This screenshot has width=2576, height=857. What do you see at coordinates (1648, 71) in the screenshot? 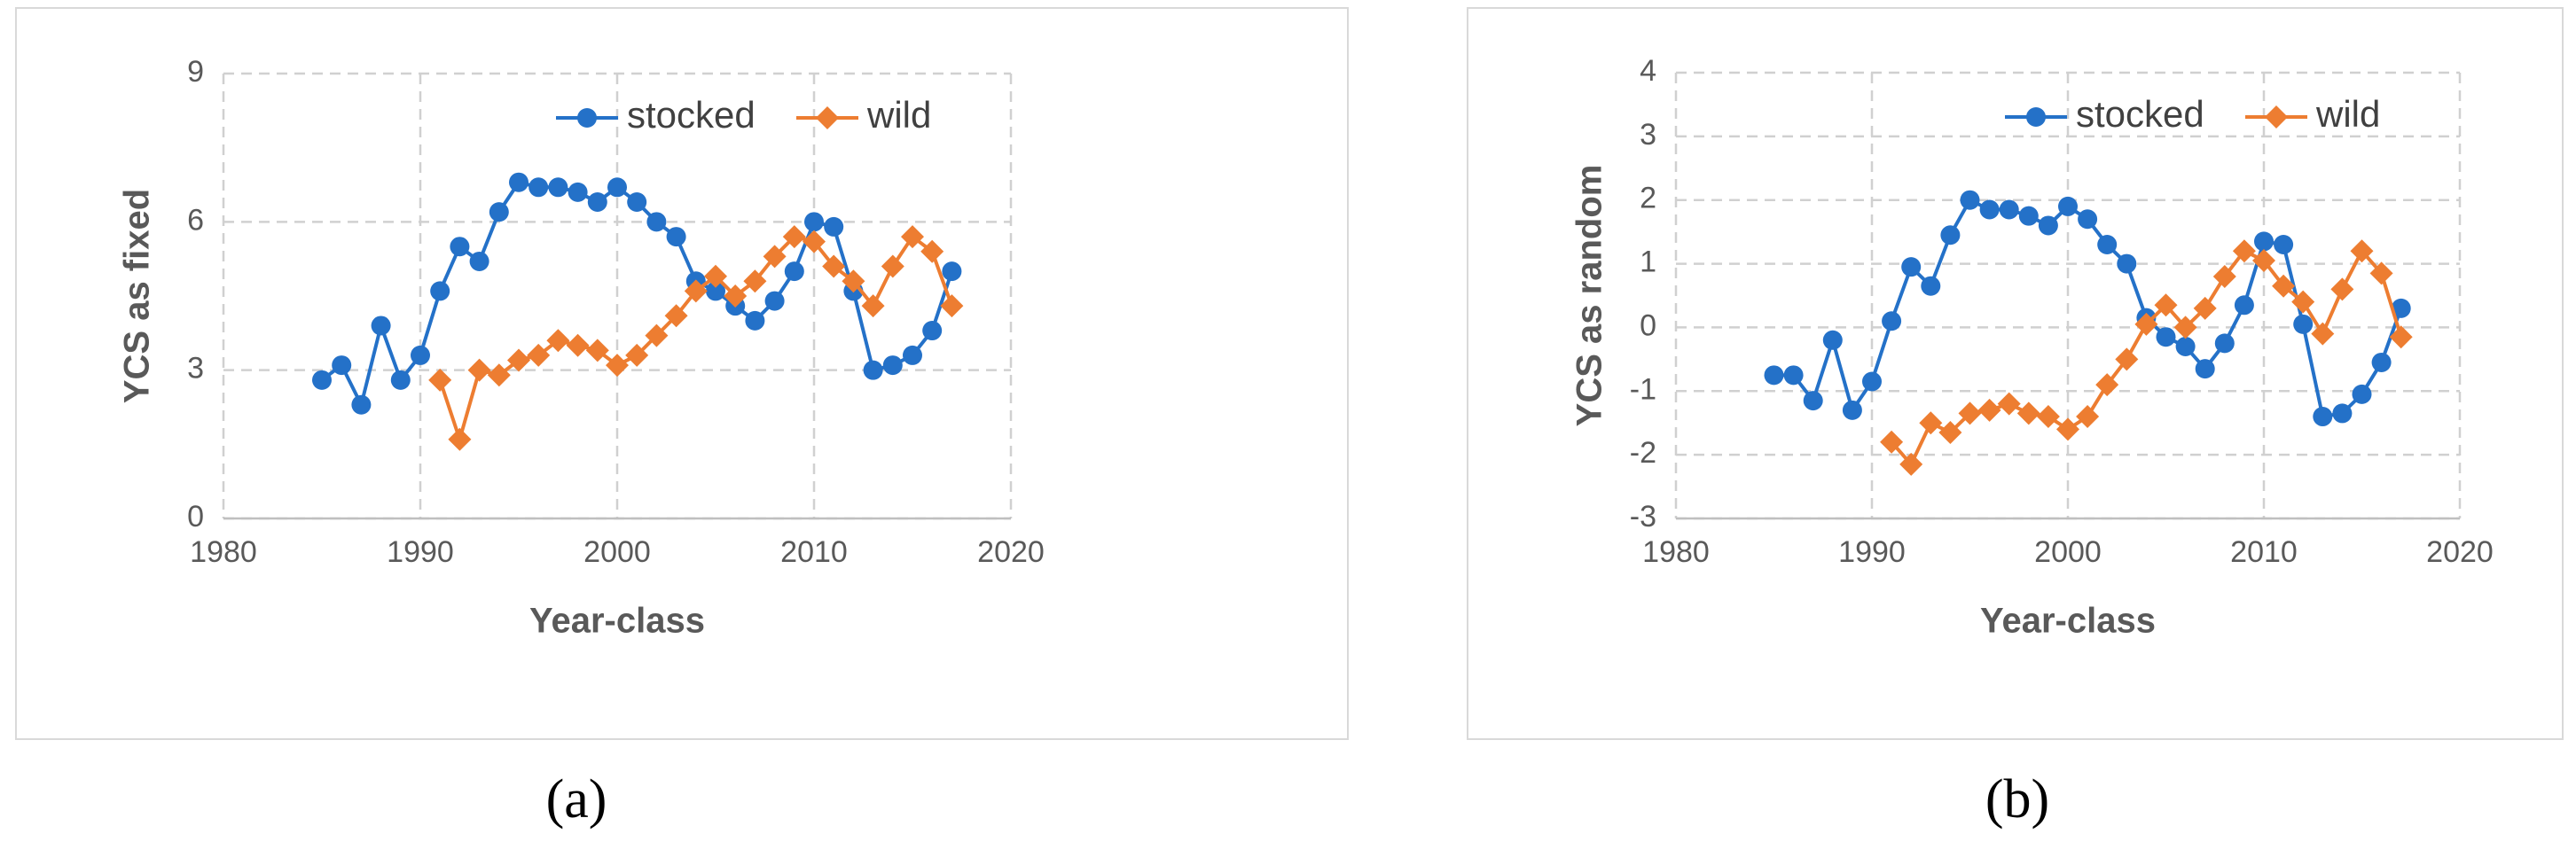
I see `y-tick-label: 4` at bounding box center [1648, 71].